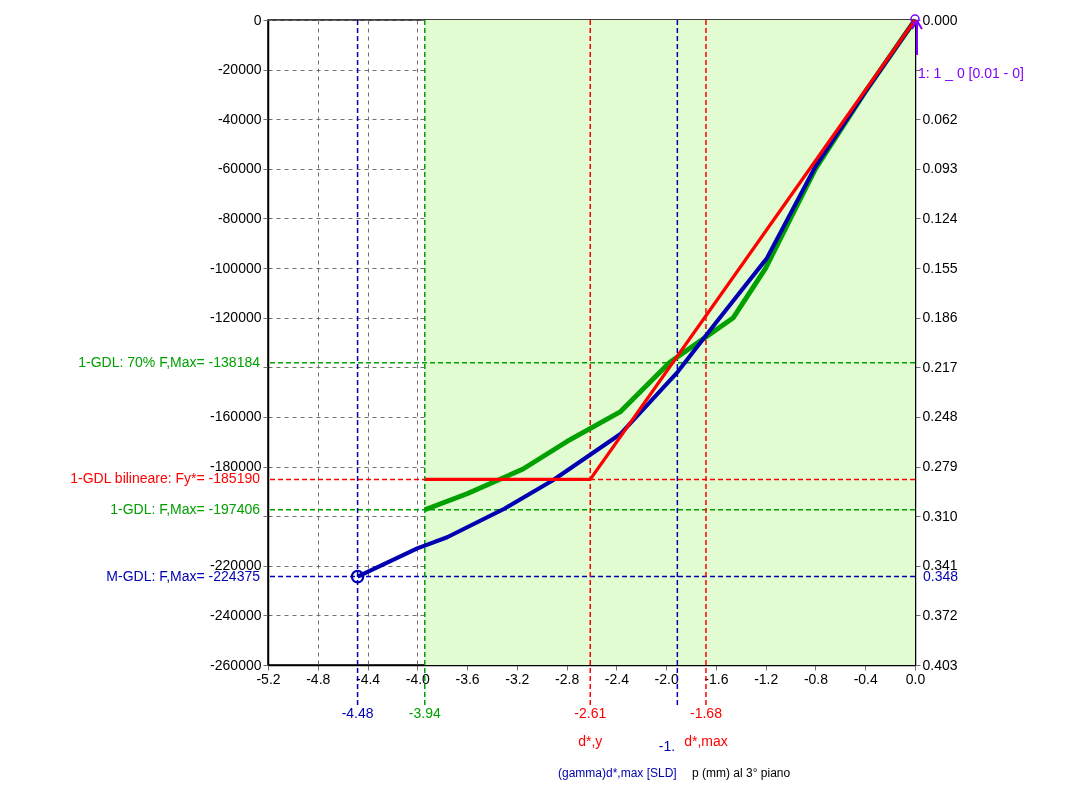  What do you see at coordinates (816, 678) in the screenshot?
I see `x-tick-label: -0.8` at bounding box center [816, 678].